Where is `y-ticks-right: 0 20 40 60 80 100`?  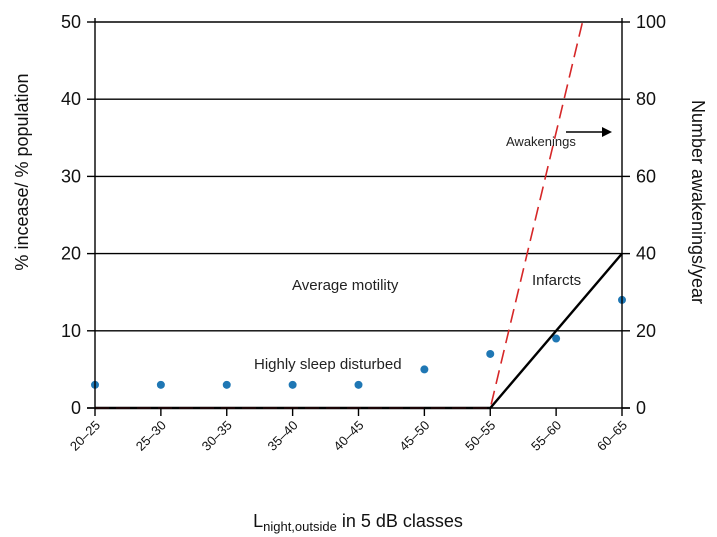 y-ticks-right: 0 20 40 60 80 100 is located at coordinates (644, 215).